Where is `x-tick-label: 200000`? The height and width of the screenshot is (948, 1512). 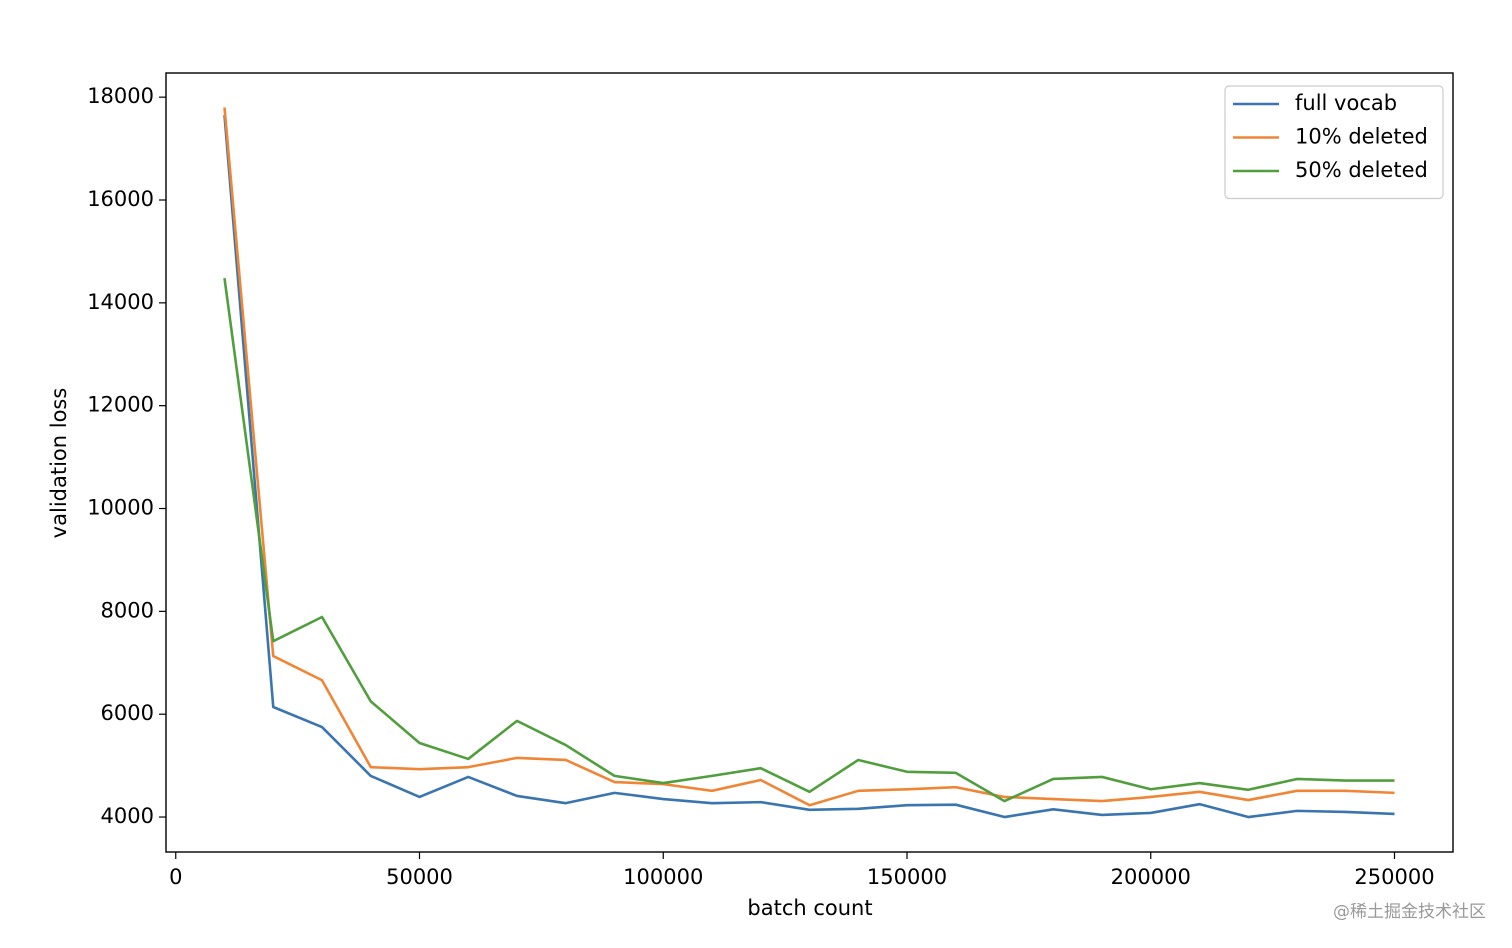
x-tick-label: 200000 is located at coordinates (1151, 877).